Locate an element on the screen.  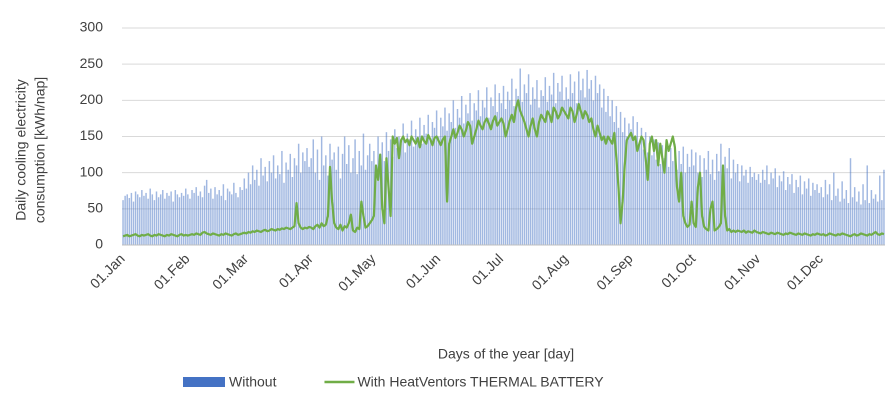
y-tick-label: 50 is located at coordinates (95, 208).